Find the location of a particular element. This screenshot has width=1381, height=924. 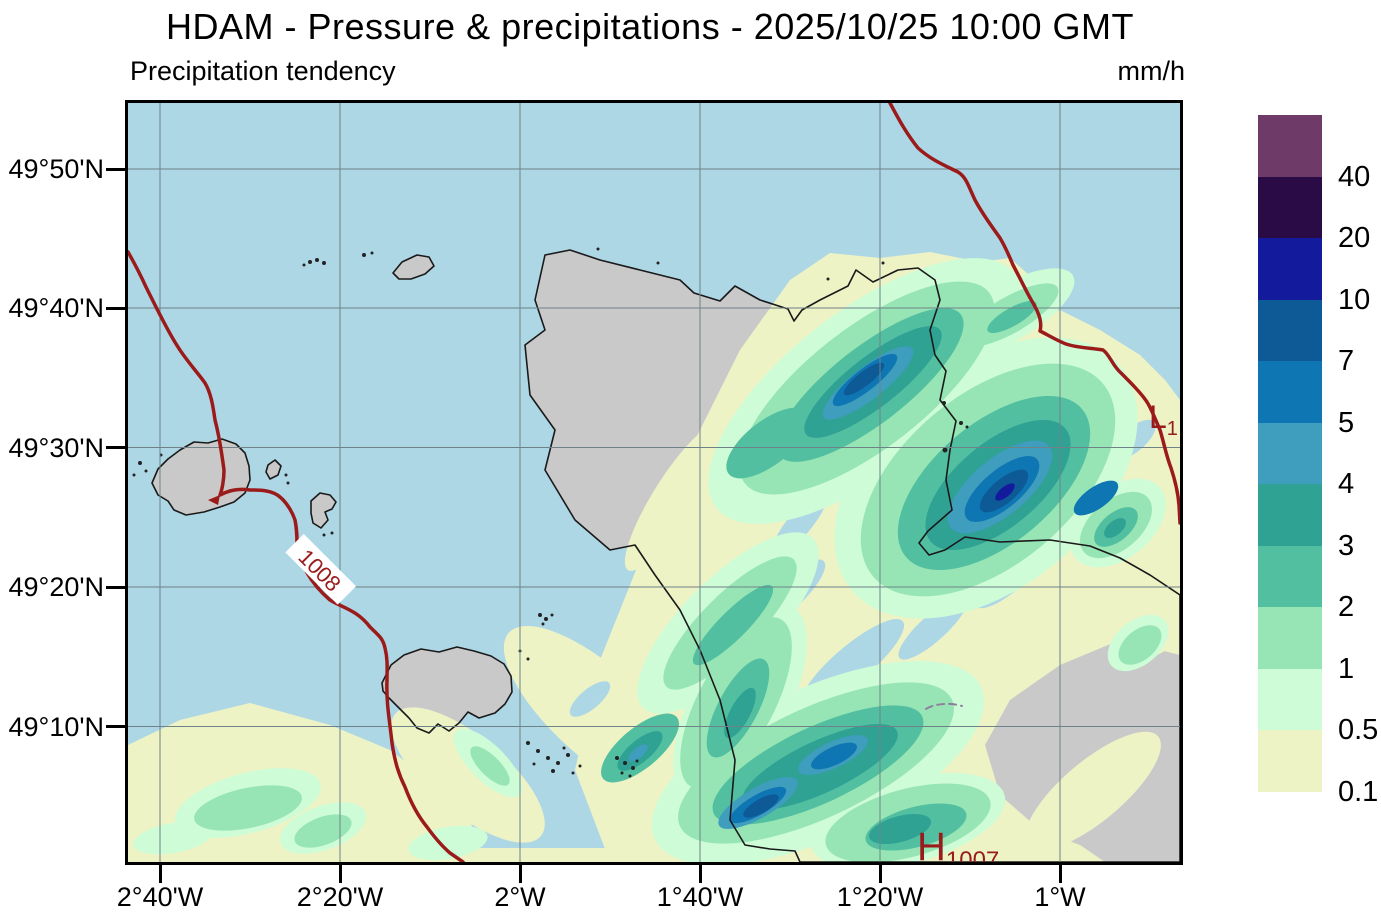

lon-tick-label: 2°W is located at coordinates (520, 897).